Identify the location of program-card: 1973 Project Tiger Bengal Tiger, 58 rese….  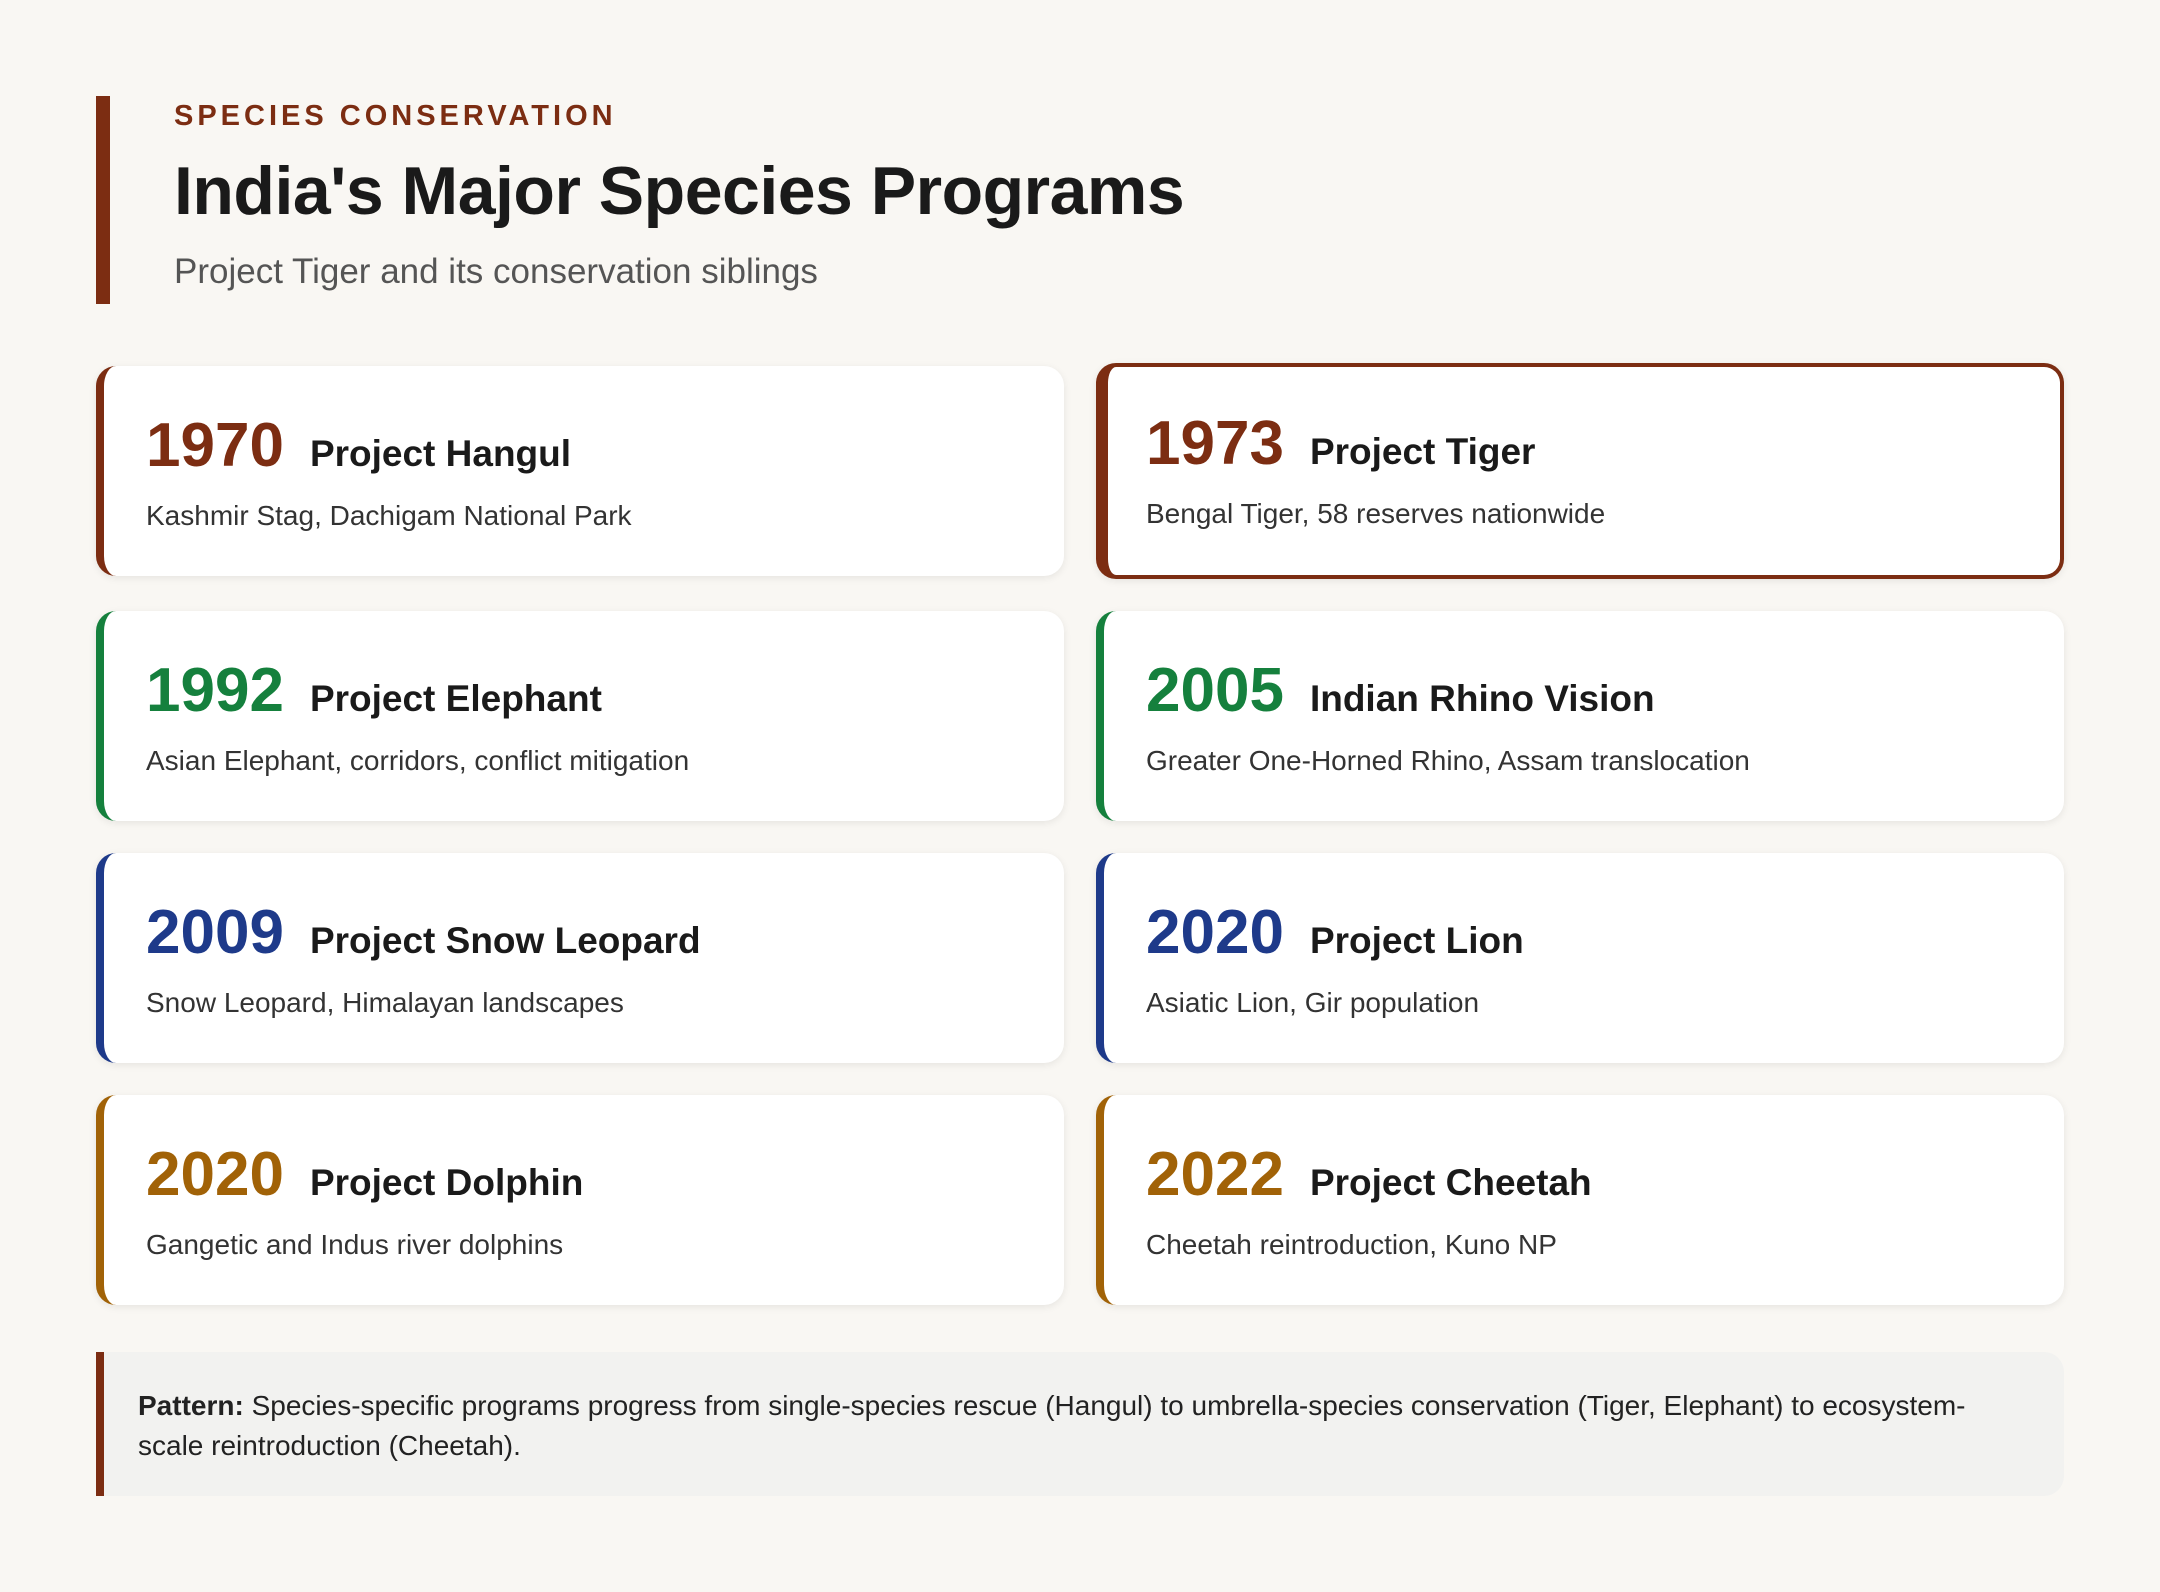
(1580, 471).